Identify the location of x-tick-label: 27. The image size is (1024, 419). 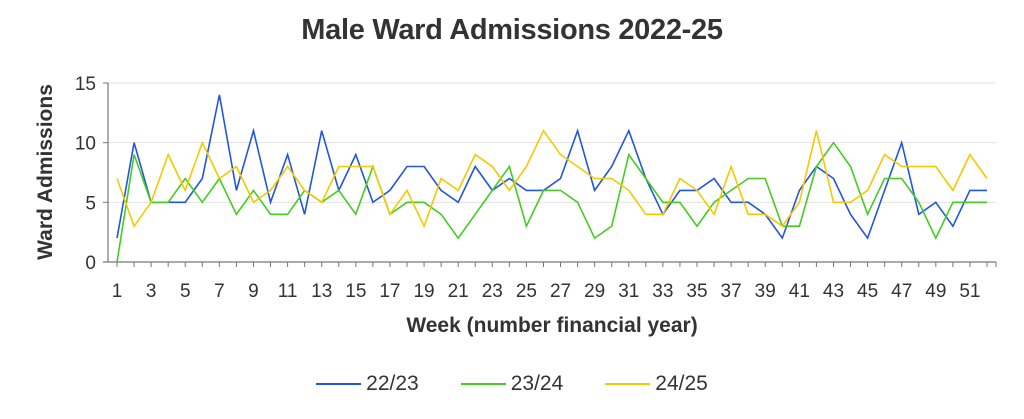
(560, 291).